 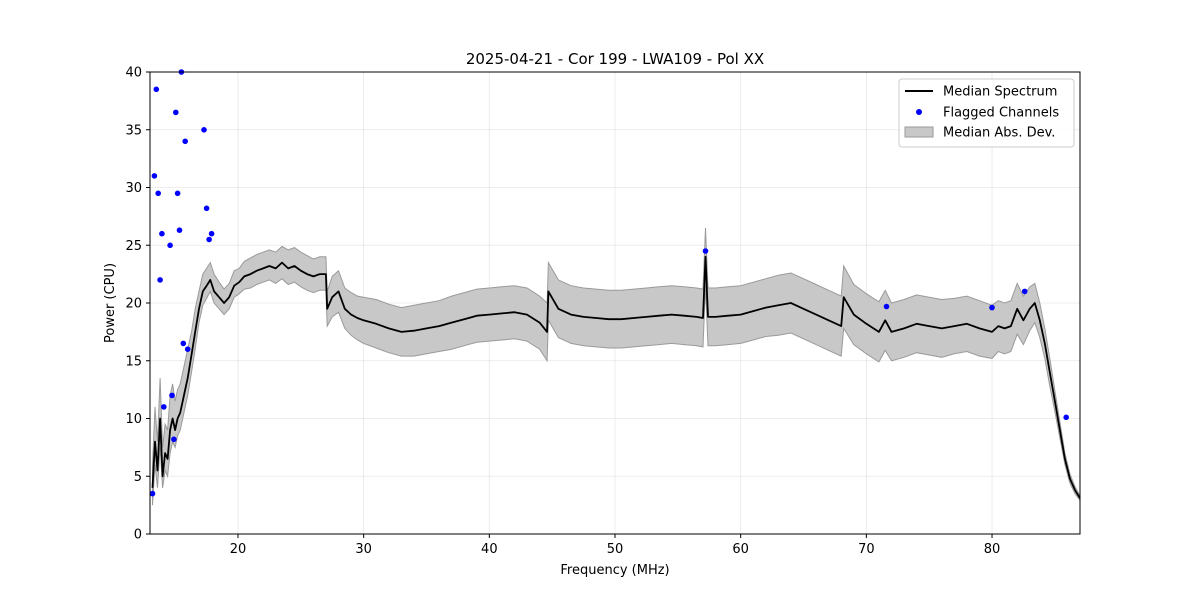 What do you see at coordinates (919, 112) in the screenshot?
I see `legend-flagged-swatch` at bounding box center [919, 112].